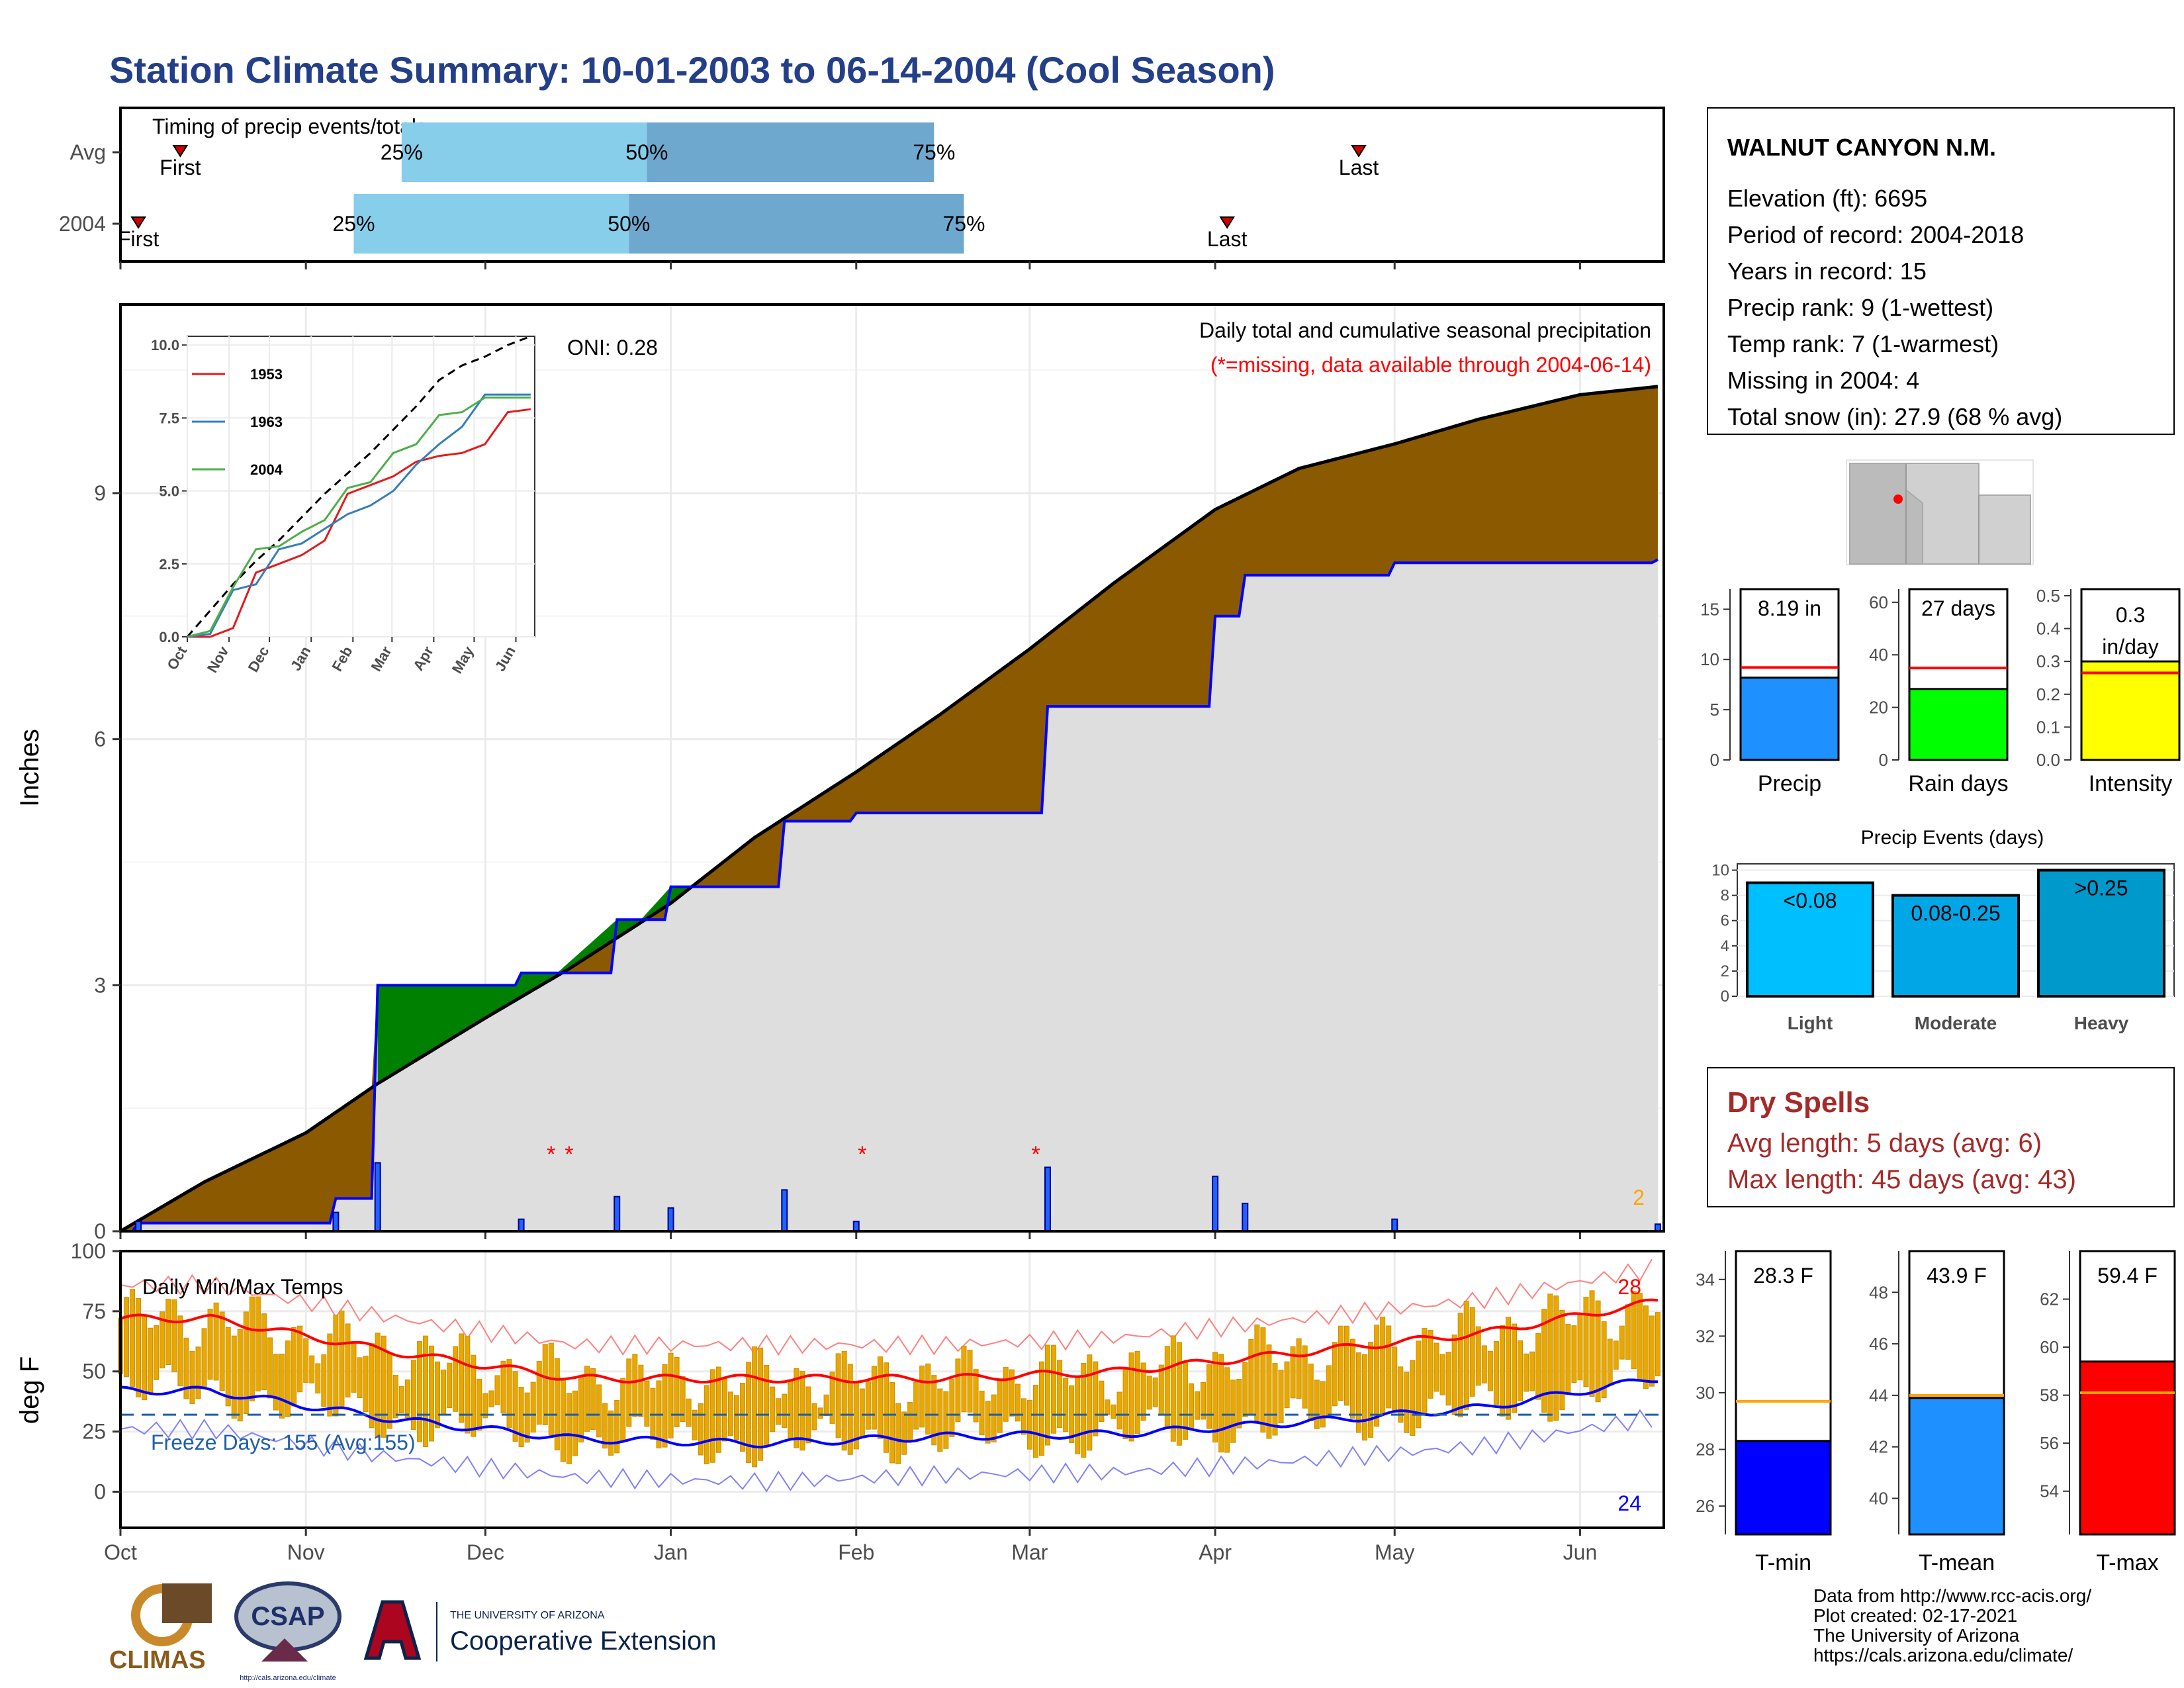 This screenshot has width=2184, height=1688. What do you see at coordinates (1878, 1344) in the screenshot?
I see `temp-bar-tick-label: 46` at bounding box center [1878, 1344].